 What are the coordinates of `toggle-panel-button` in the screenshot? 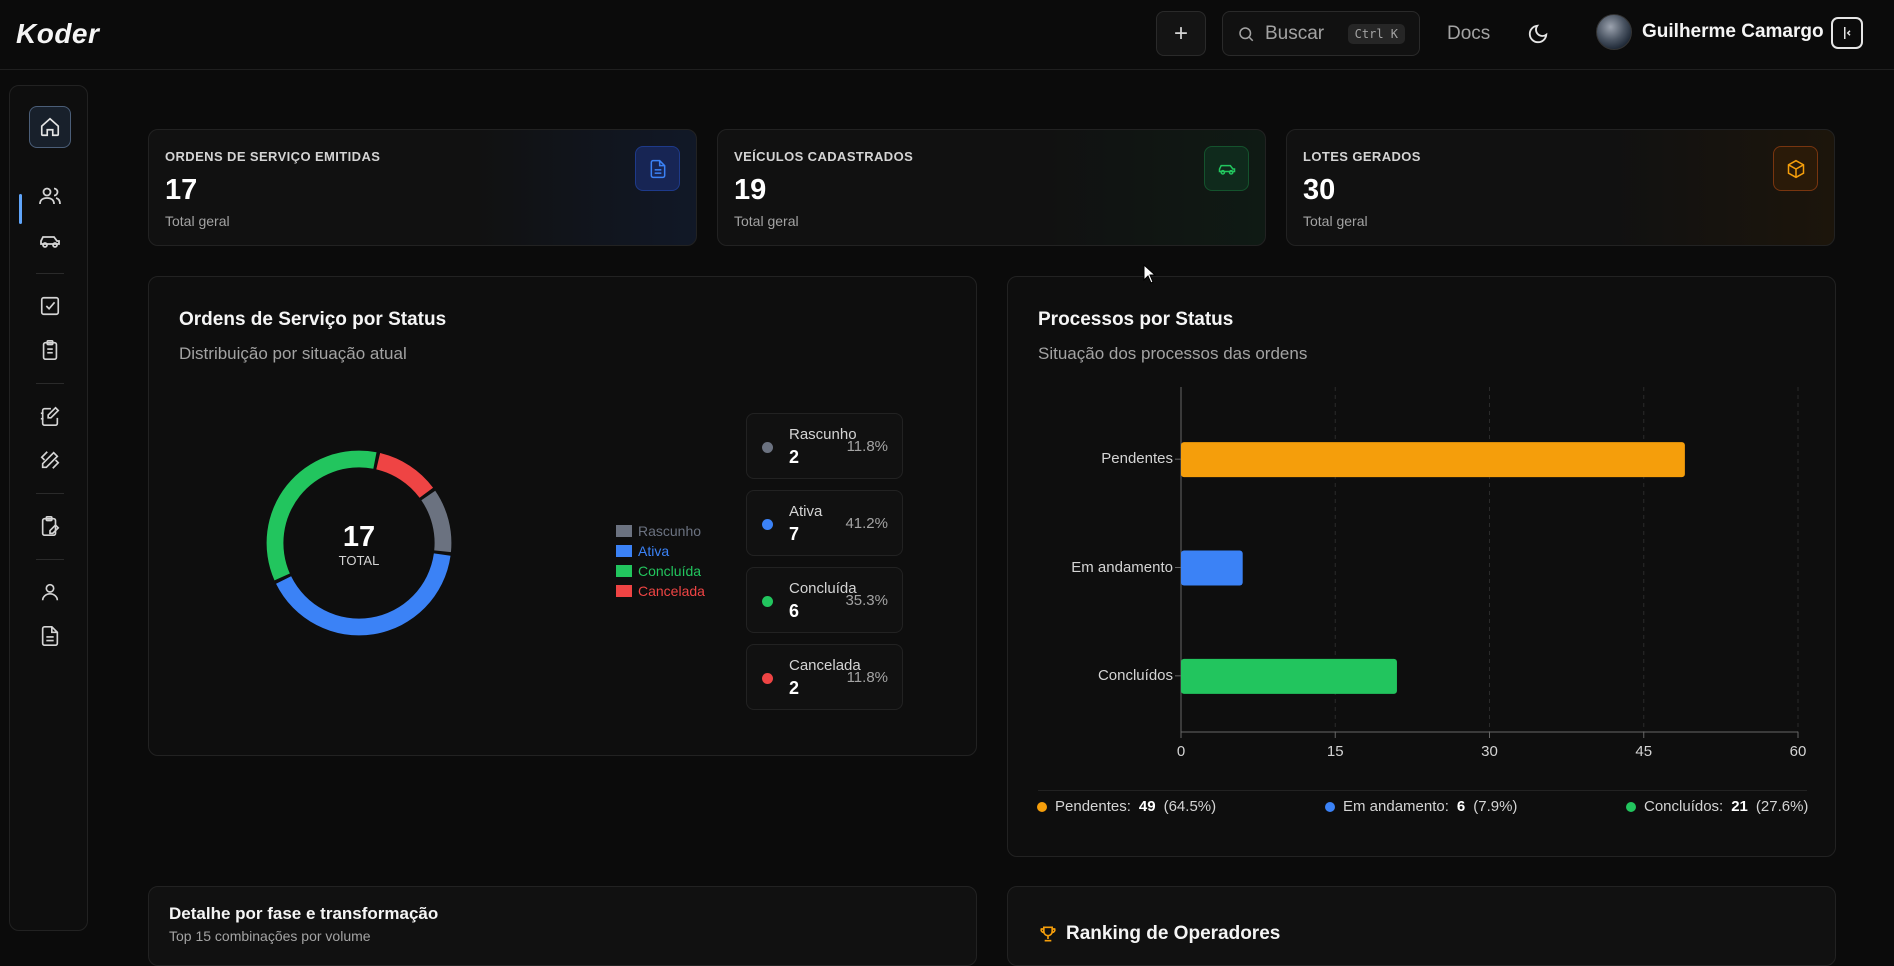 It's located at (1847, 33).